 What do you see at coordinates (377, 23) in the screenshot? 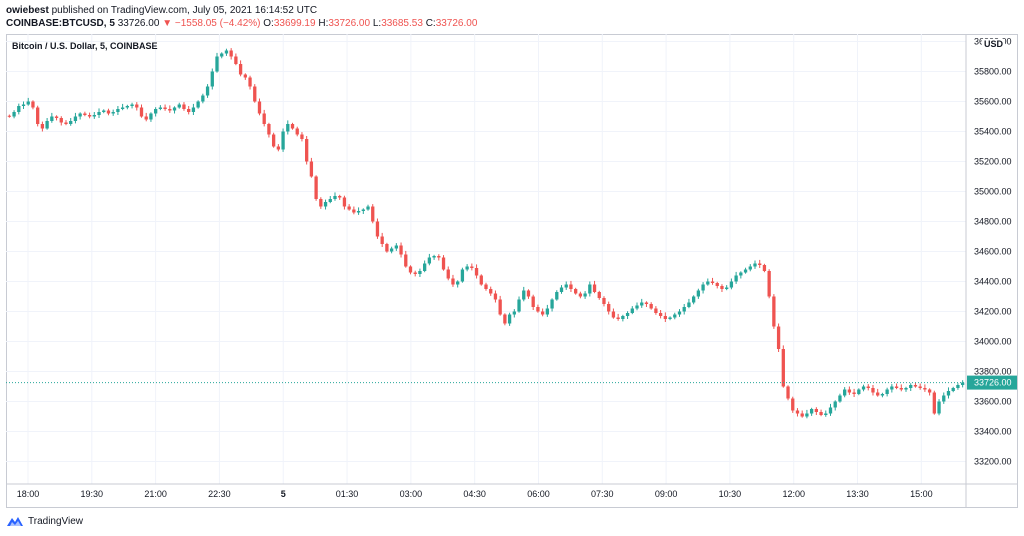
I see `low-label: L:` at bounding box center [377, 23].